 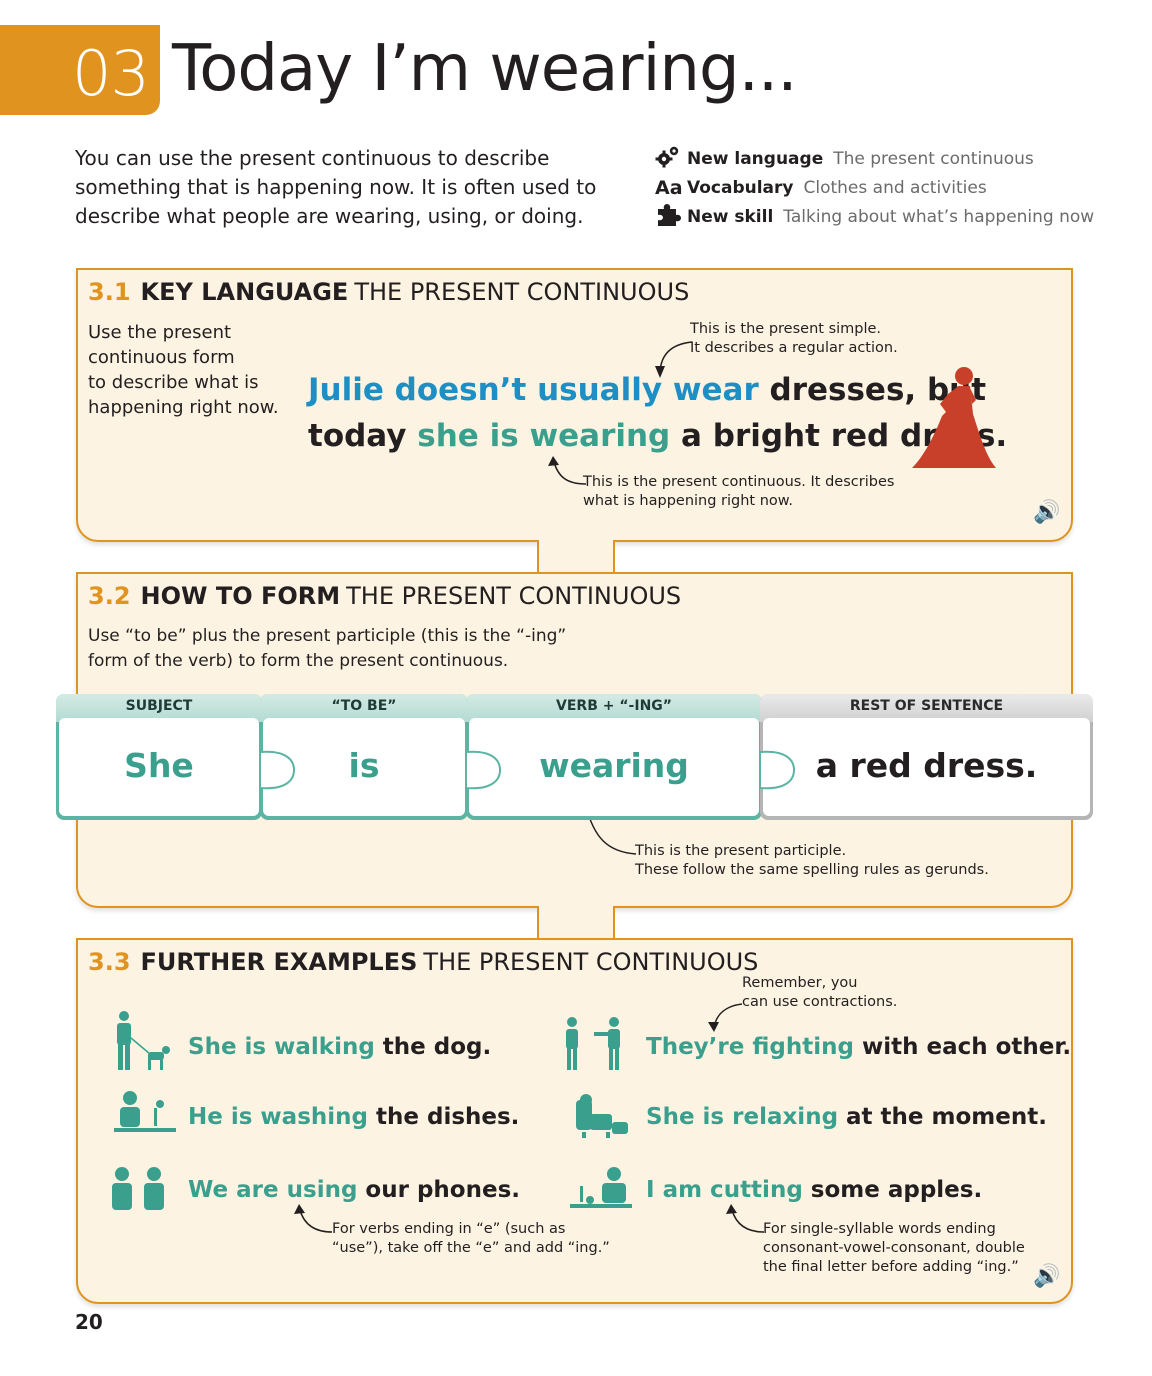 I want to click on aa-icon: Aa, so click(x=669, y=188).